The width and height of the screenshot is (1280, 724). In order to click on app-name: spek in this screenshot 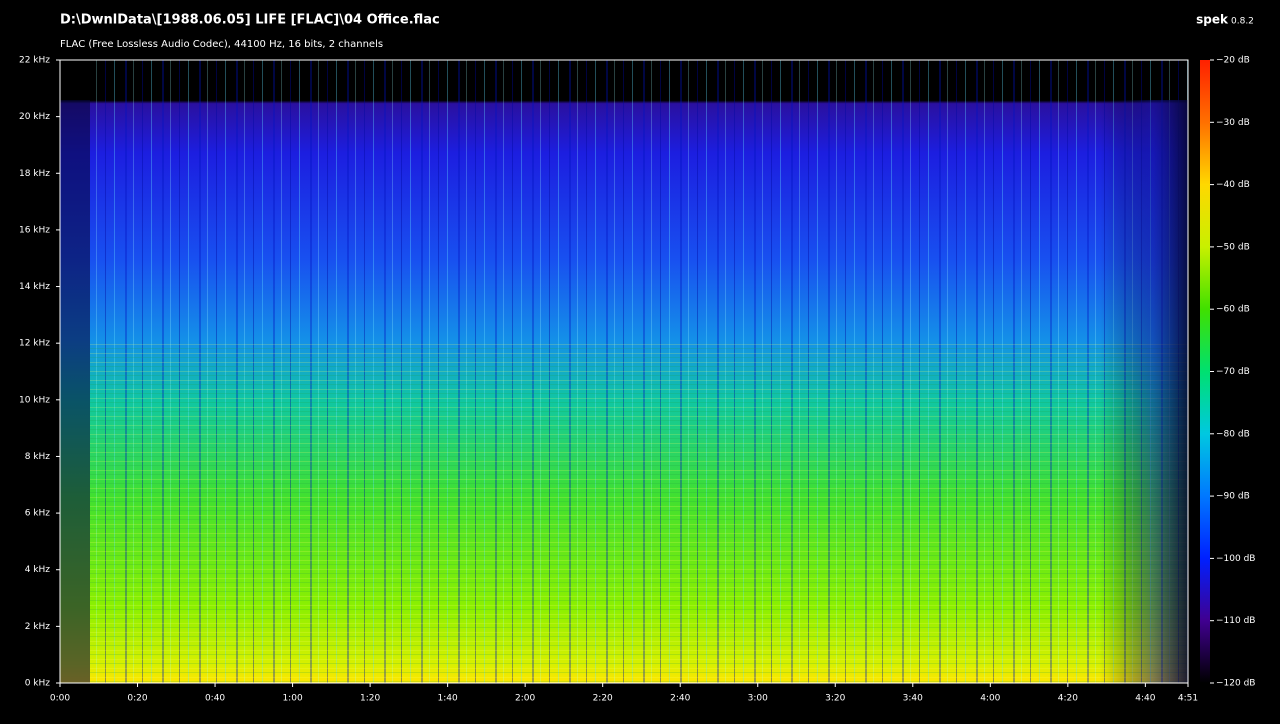, I will do `click(1212, 20)`.